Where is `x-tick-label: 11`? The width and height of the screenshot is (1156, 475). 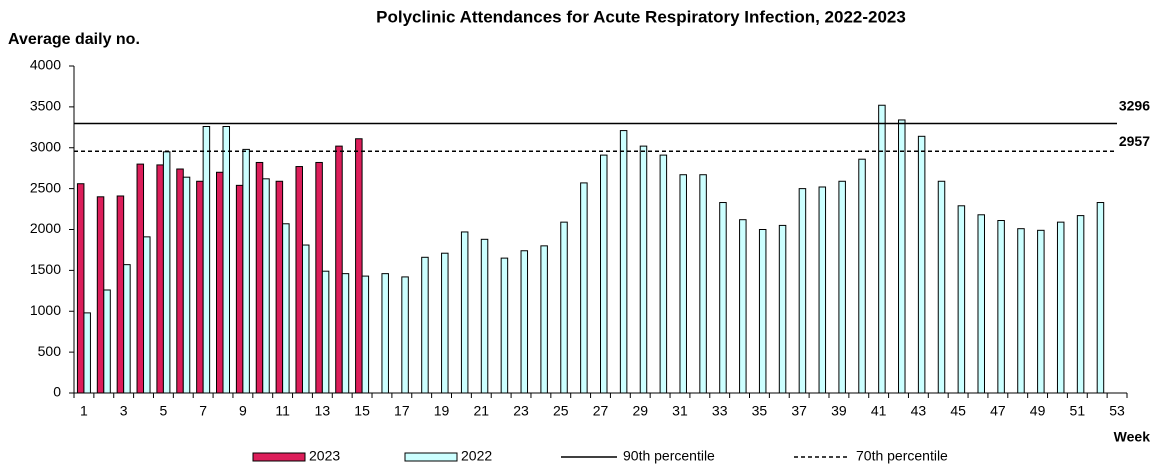 x-tick-label: 11 is located at coordinates (282, 411).